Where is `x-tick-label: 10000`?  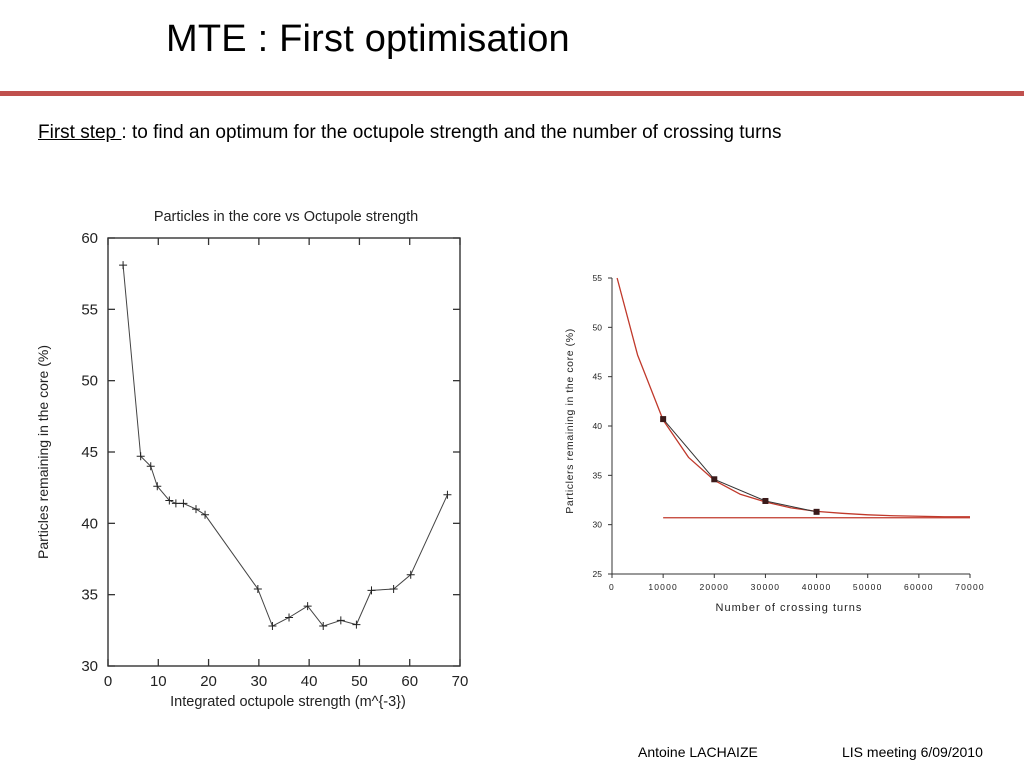 x-tick-label: 10000 is located at coordinates (663, 587).